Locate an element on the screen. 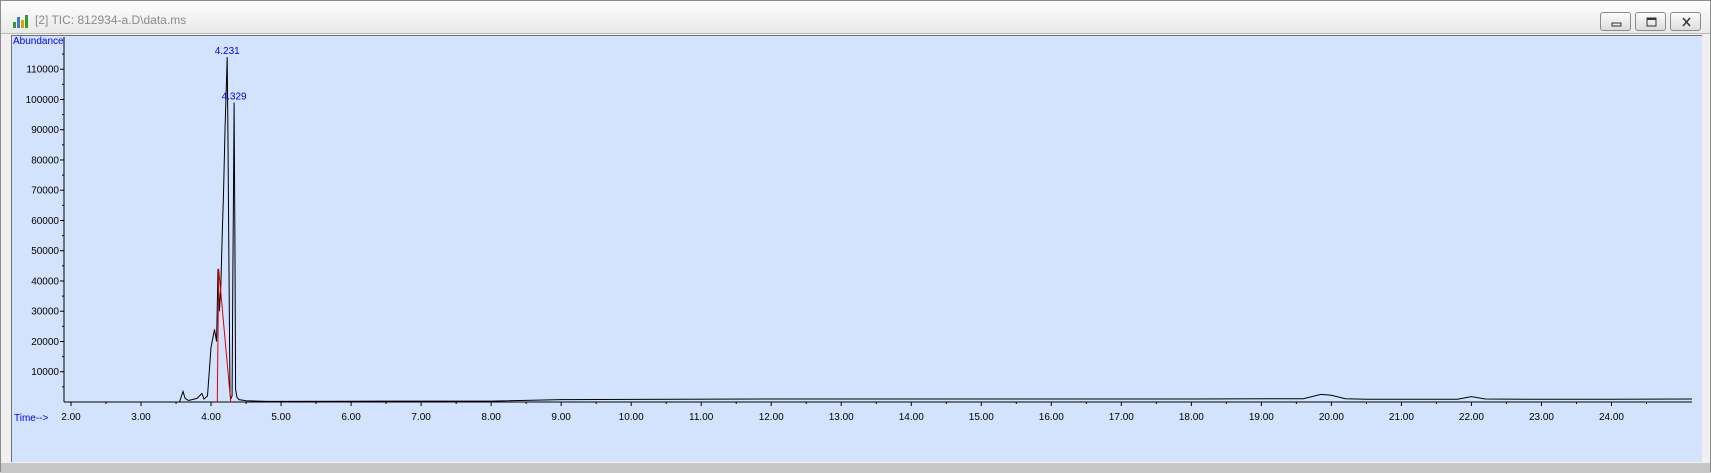 Image resolution: width=1711 pixels, height=473 pixels. x-tick-label: 16.00 is located at coordinates (1051, 417).